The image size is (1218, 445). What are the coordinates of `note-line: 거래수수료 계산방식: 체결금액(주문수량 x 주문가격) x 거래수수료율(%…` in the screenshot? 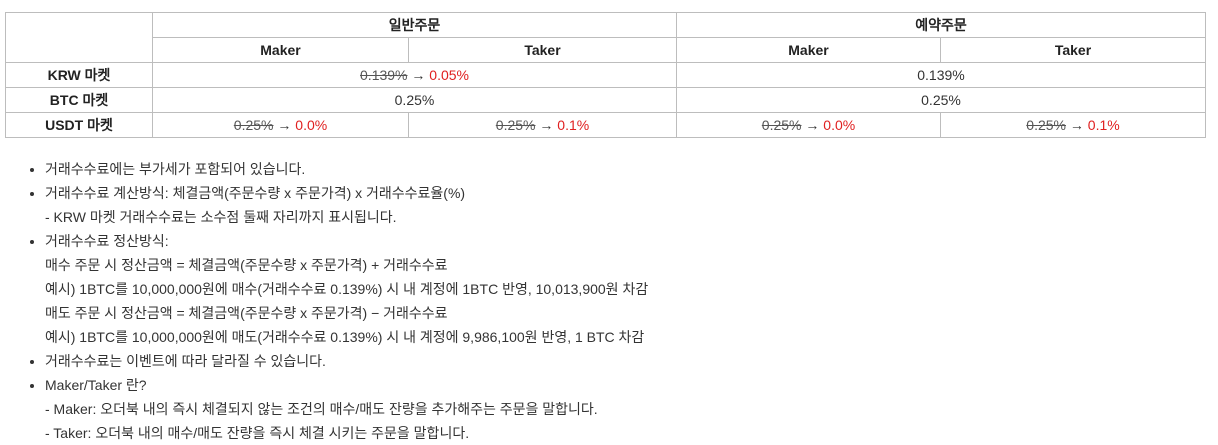 It's located at (255, 193).